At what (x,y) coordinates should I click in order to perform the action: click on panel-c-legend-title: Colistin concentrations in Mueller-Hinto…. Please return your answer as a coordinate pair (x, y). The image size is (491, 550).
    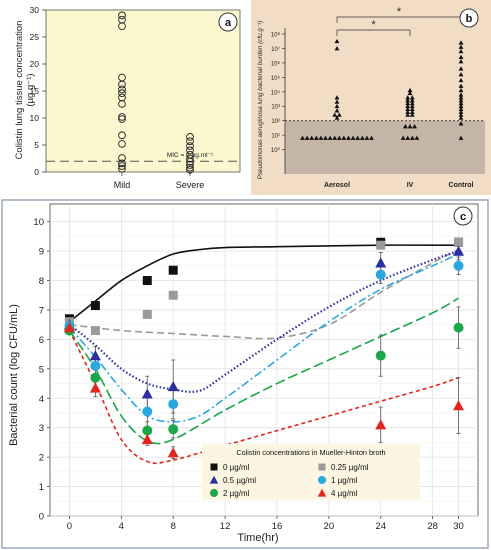
    Looking at the image, I should click on (310, 452).